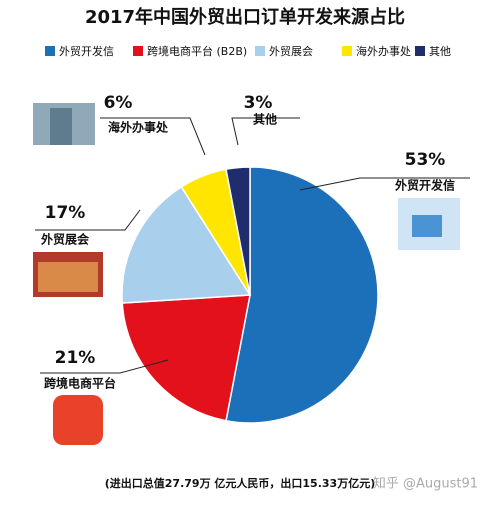 Image resolution: width=490 pixels, height=508 pixels. Describe the element at coordinates (75, 358) in the screenshot. I see `value-label: 21%` at that location.